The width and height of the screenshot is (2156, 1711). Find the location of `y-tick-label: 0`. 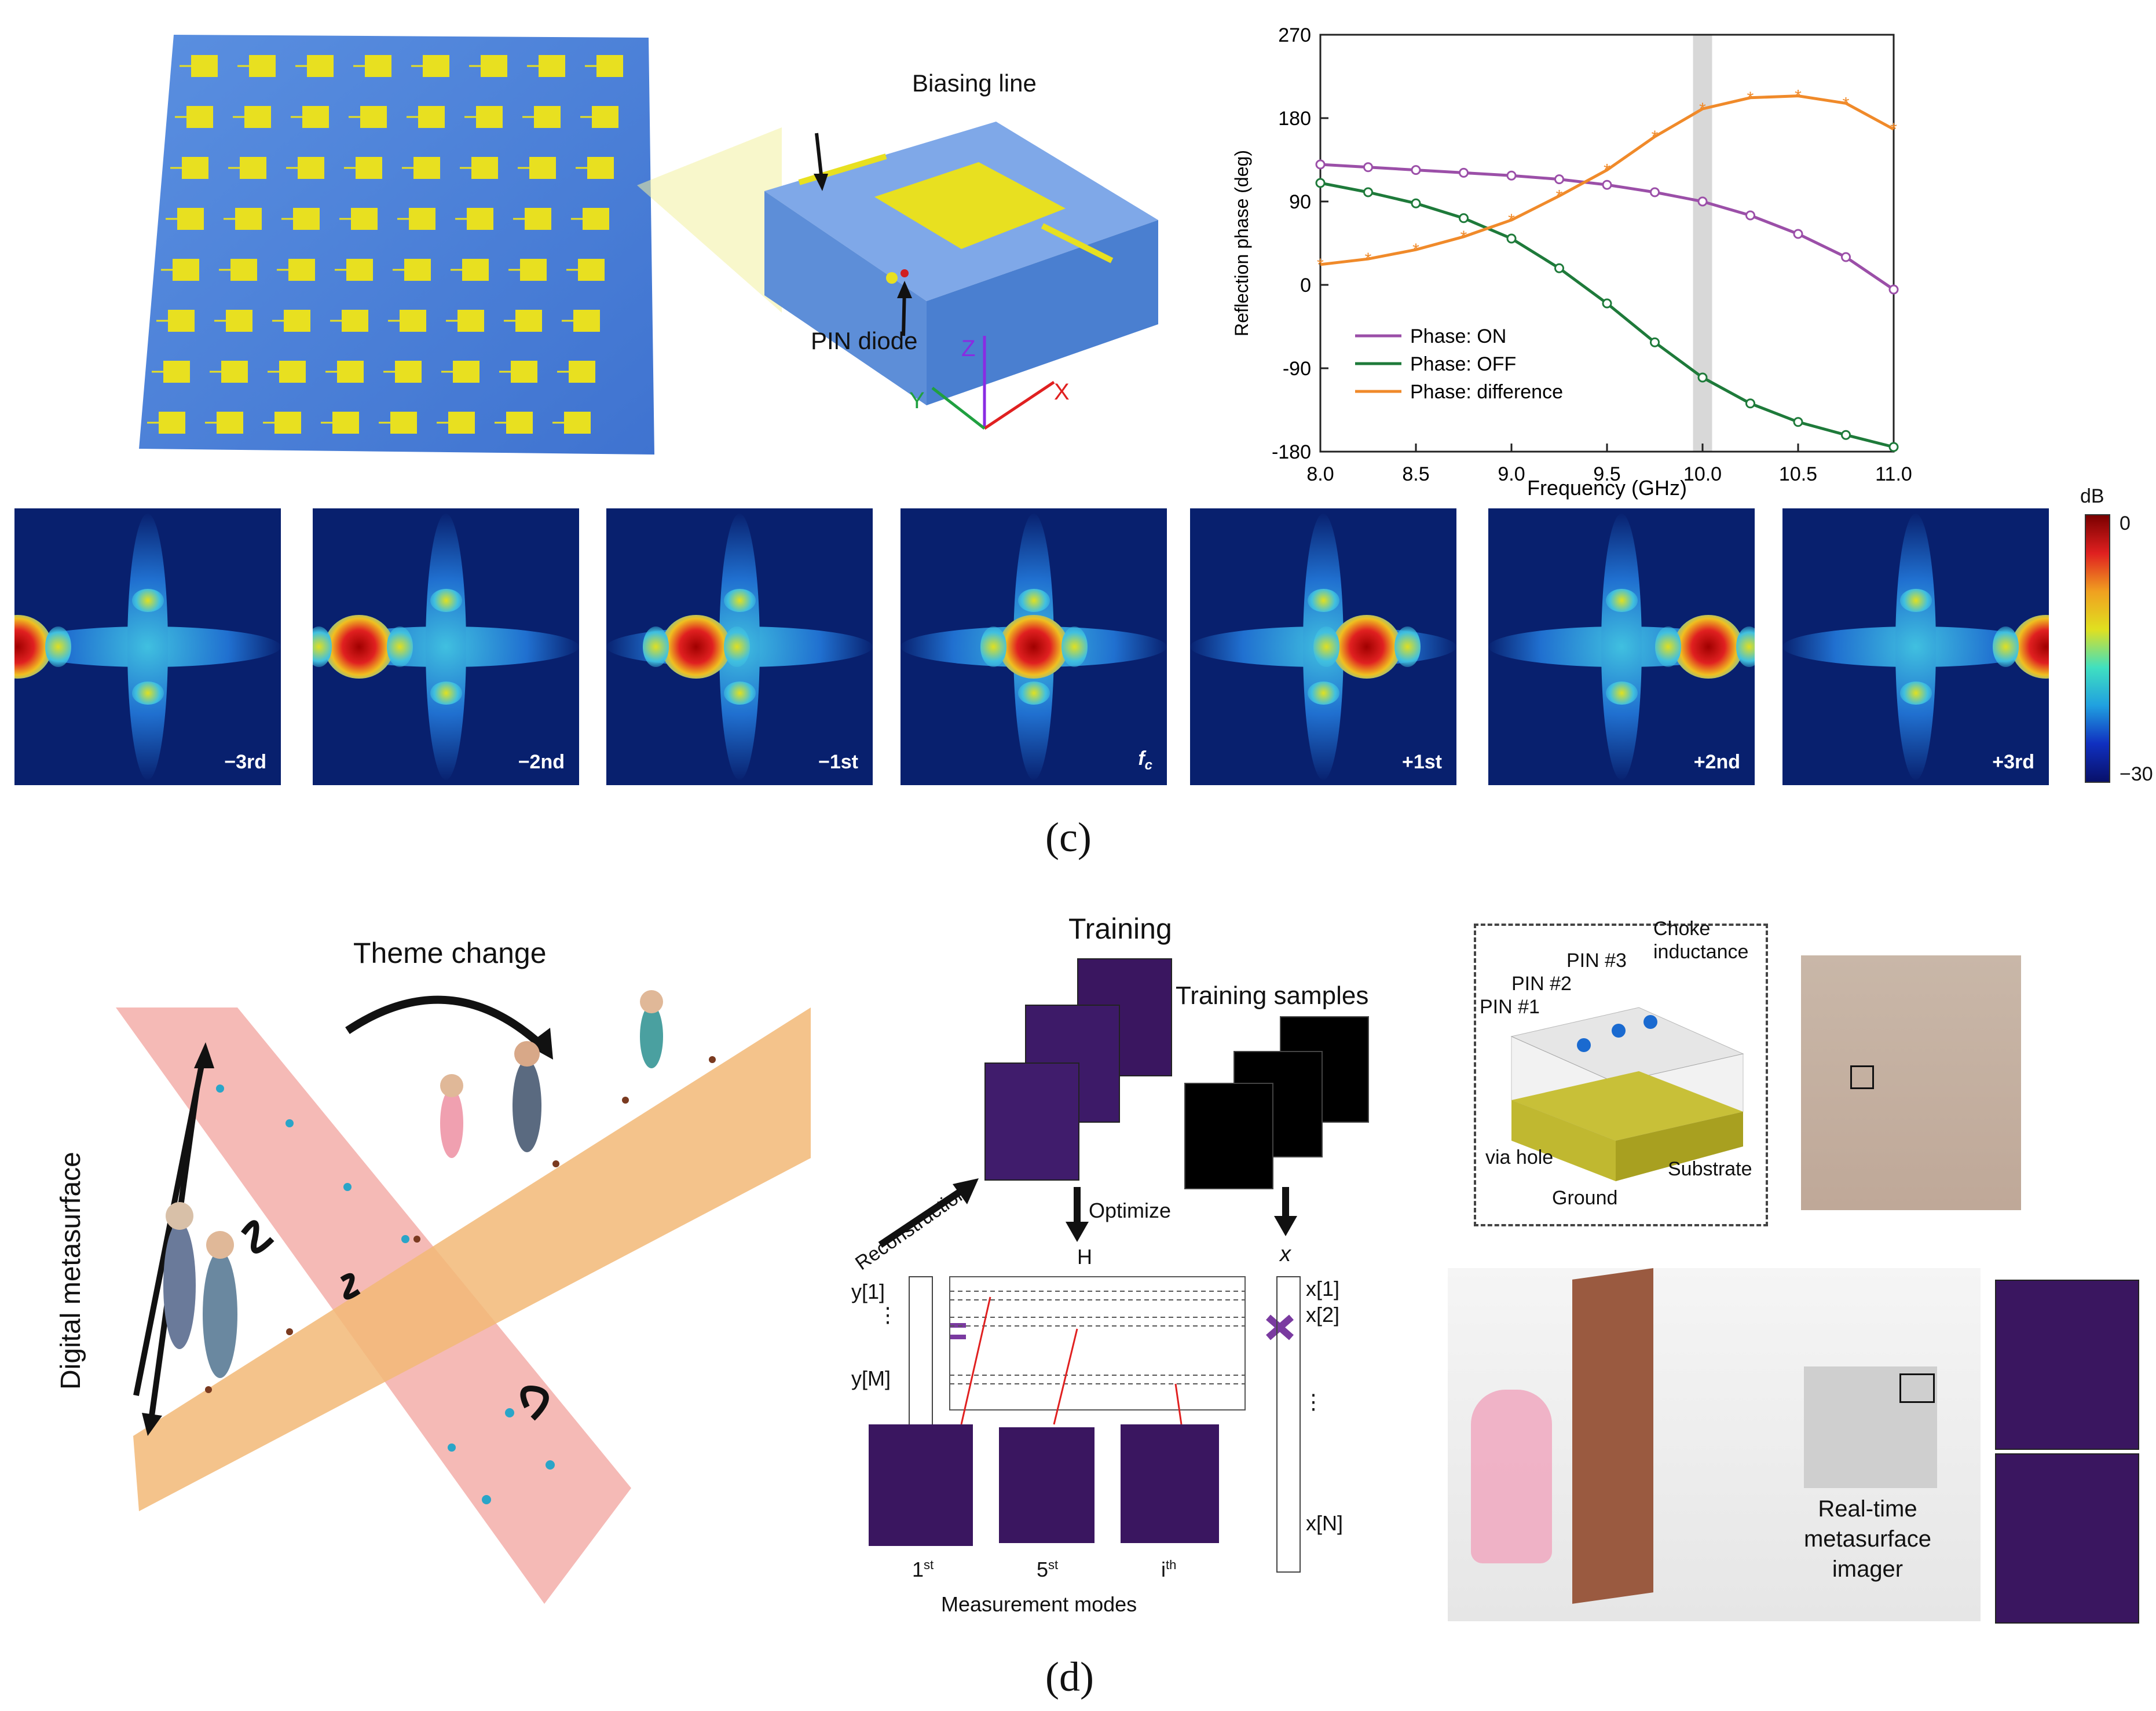

y-tick-label: 0 is located at coordinates (1305, 285).